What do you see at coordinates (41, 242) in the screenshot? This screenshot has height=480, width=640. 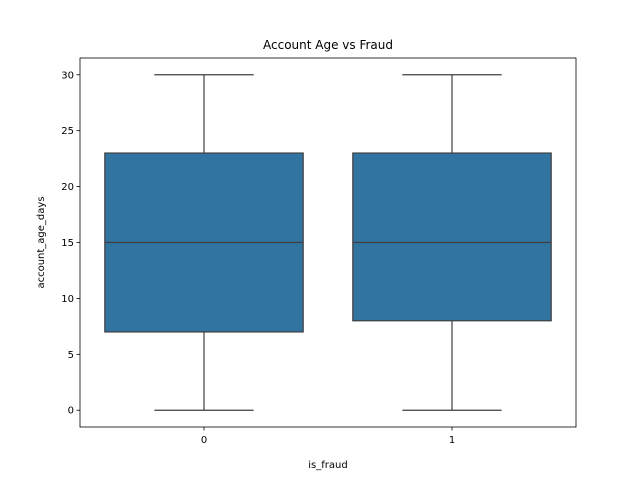 I see `y-axis-label: account_age_days` at bounding box center [41, 242].